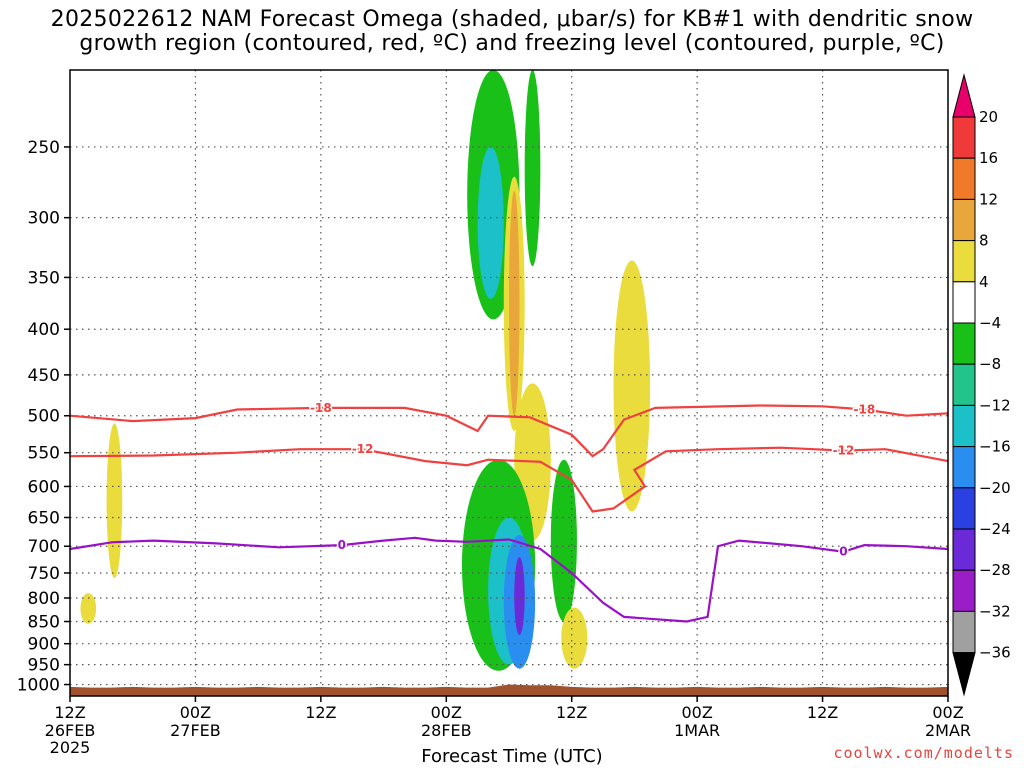  I want to click on y-tick-label-850: 850, so click(44, 623).